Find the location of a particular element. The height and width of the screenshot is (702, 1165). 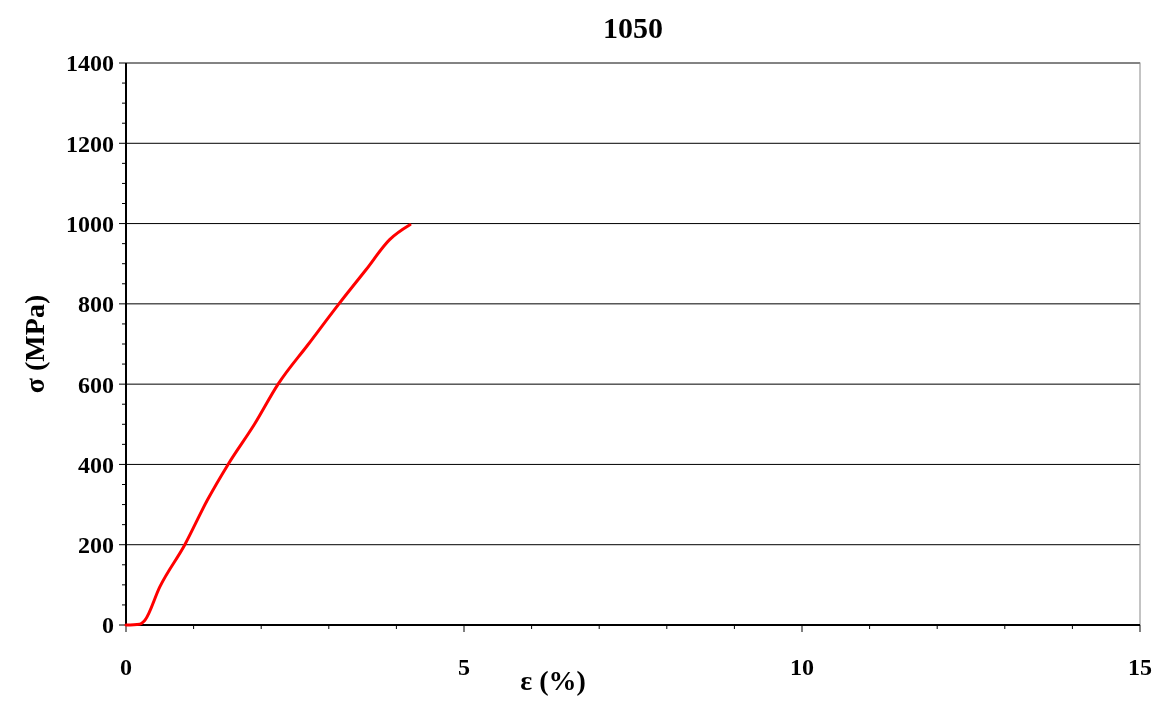

y-tick-label: 1000 is located at coordinates (90, 223).